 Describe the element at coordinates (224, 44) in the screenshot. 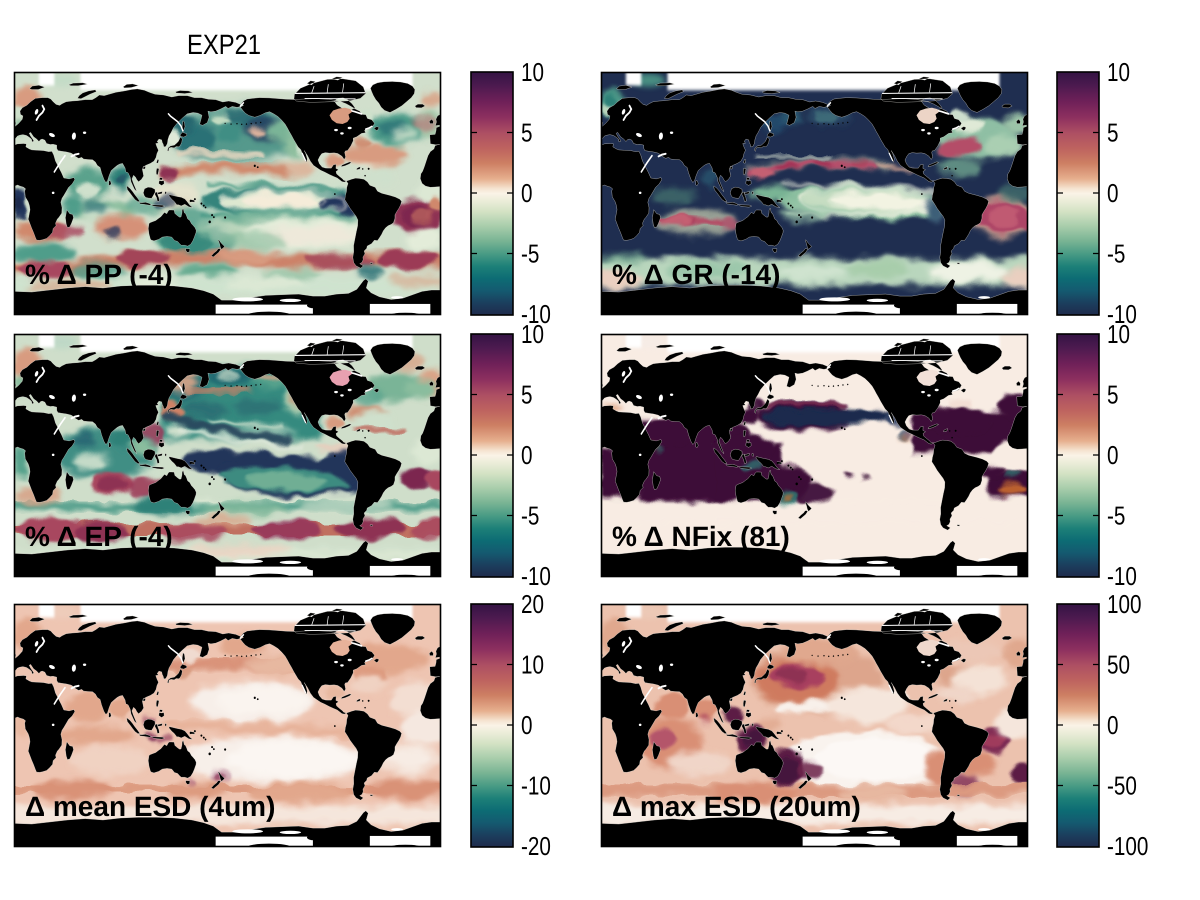

I see `svg-text: EXP21` at that location.